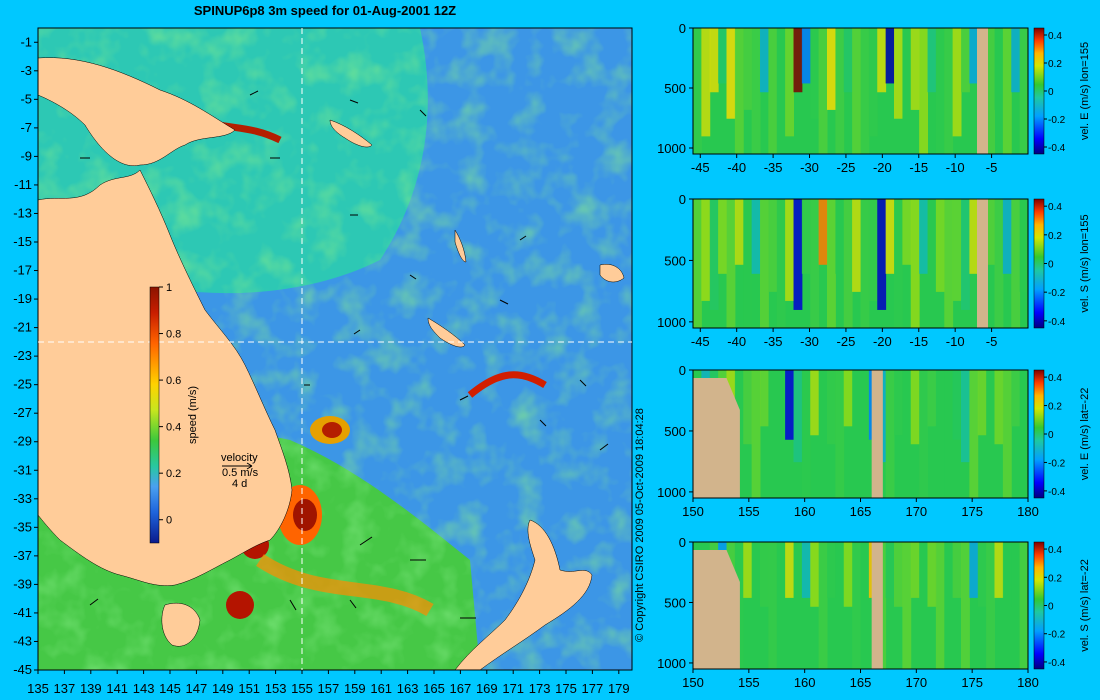 The height and width of the screenshot is (700, 1100). What do you see at coordinates (460, 246) in the screenshot?
I see `vanuatu-land` at bounding box center [460, 246].